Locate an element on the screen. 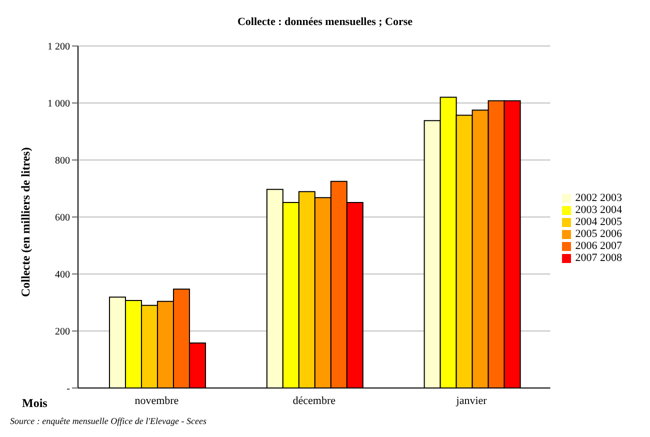 The width and height of the screenshot is (650, 437). x-tick-label: janvier is located at coordinates (471, 400).